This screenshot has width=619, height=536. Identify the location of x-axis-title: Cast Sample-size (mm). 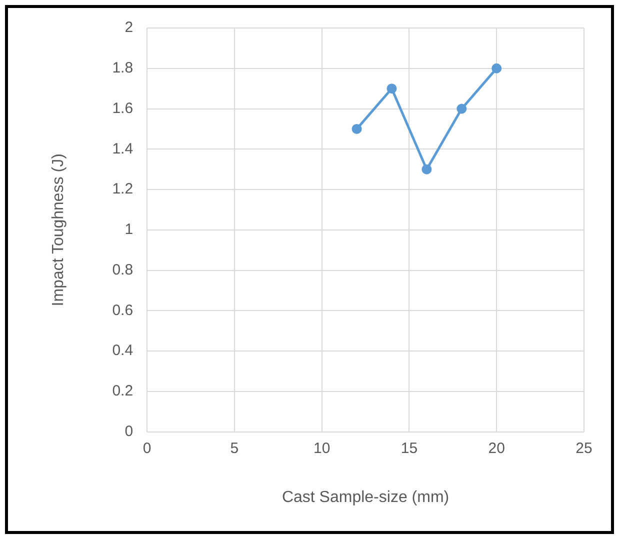
(366, 497).